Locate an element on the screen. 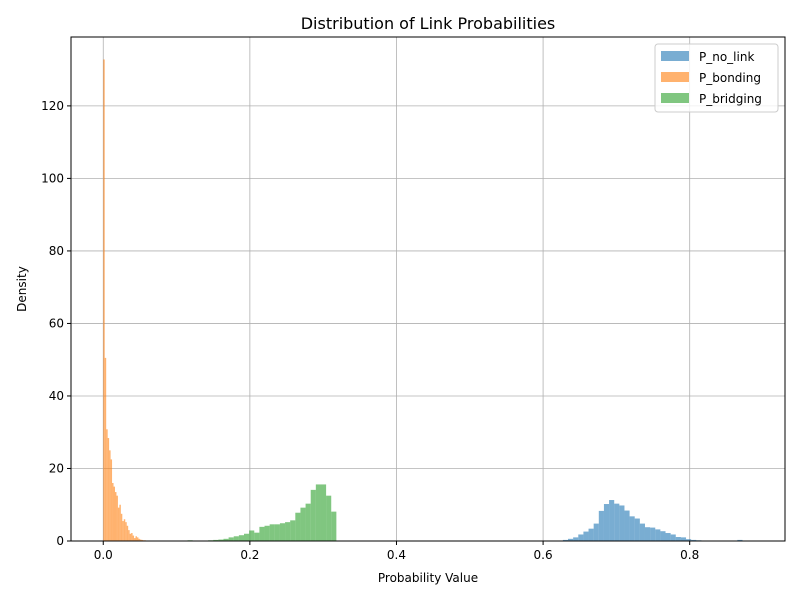 Image resolution: width=800 pixels, height=600 pixels. y-tick-label: 120 is located at coordinates (52, 106).